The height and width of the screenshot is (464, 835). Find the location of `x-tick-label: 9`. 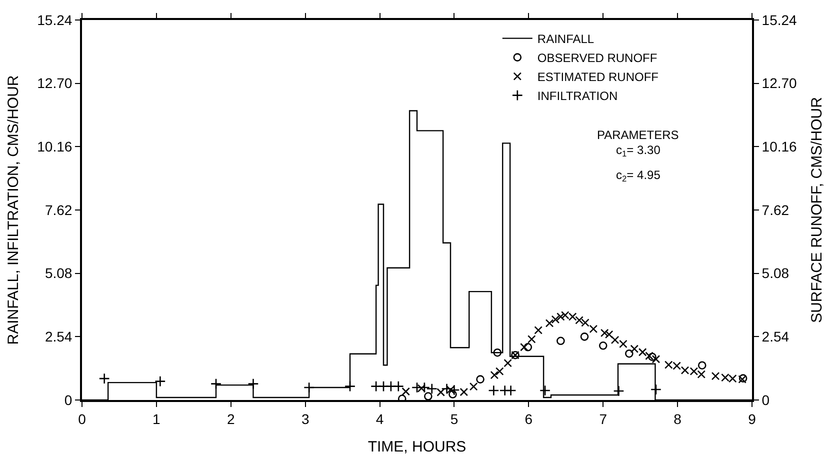

x-tick-label: 9 is located at coordinates (752, 418).